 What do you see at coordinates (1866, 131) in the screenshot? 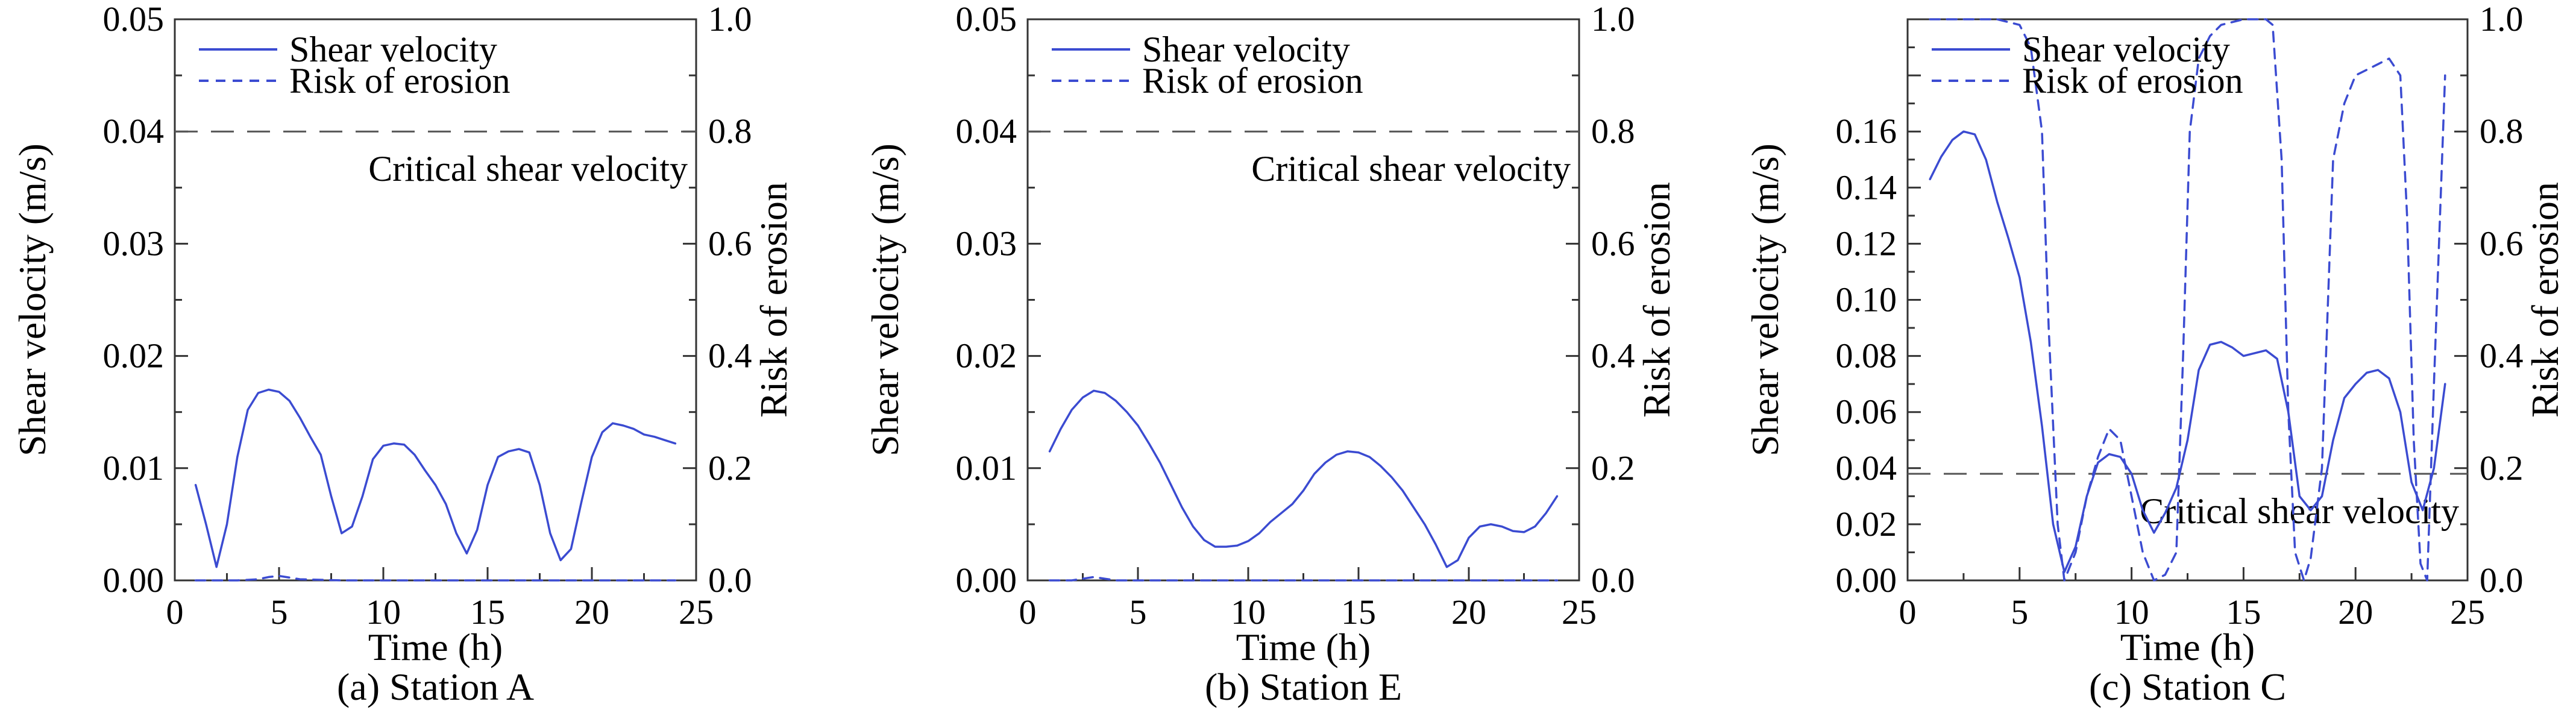
I see `y-left-tick-label: 0.16` at bounding box center [1866, 131].